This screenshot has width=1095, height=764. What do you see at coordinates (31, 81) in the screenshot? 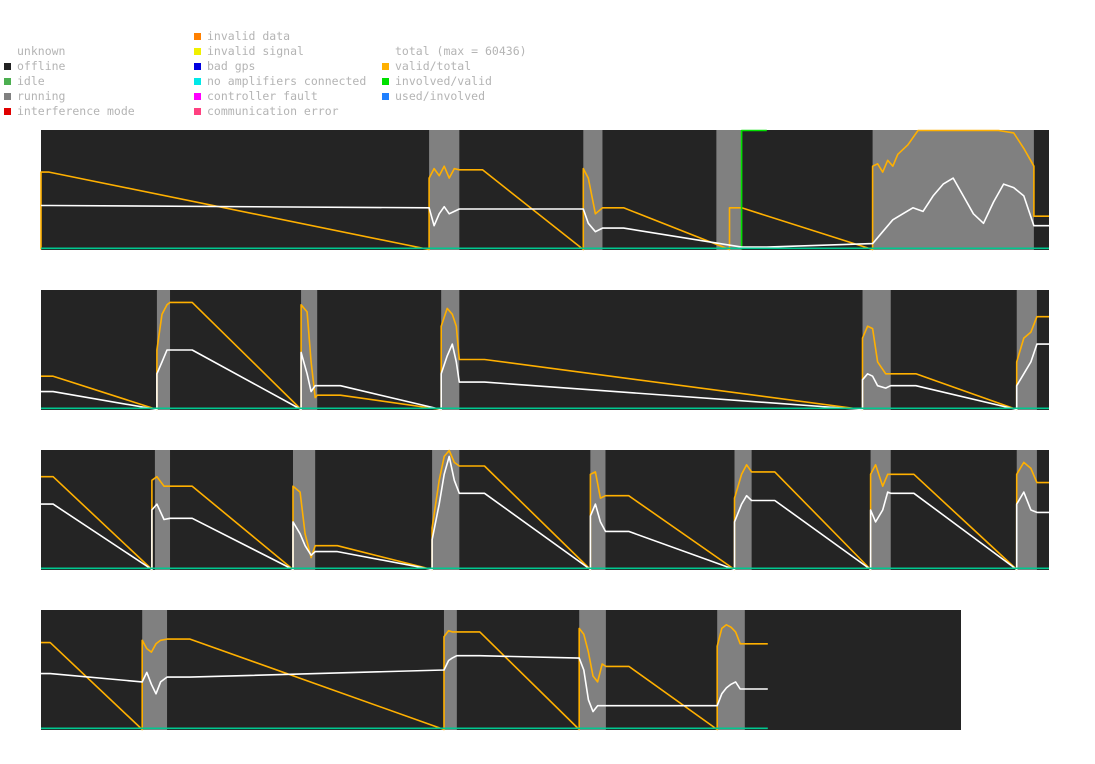
I see `legend-label: idle` at bounding box center [31, 81].